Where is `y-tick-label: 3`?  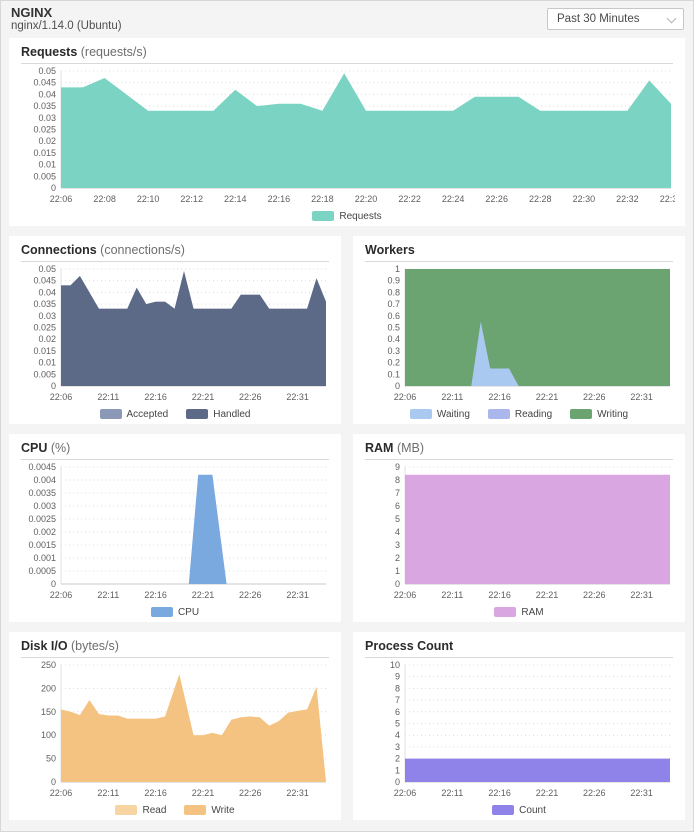 y-tick-label: 3 is located at coordinates (397, 545).